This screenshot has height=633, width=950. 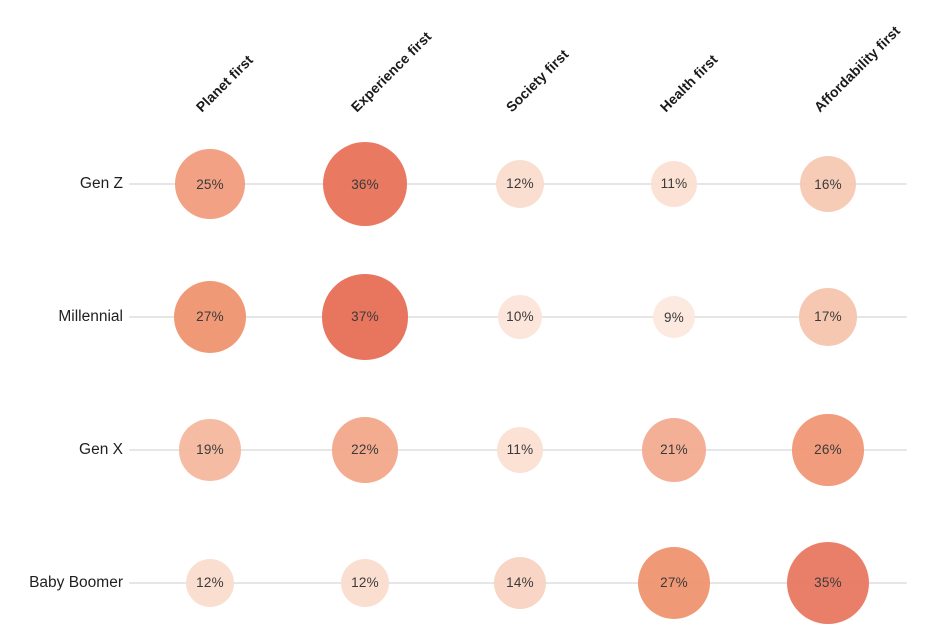 I want to click on row-label: Baby Boomer, so click(x=76, y=582).